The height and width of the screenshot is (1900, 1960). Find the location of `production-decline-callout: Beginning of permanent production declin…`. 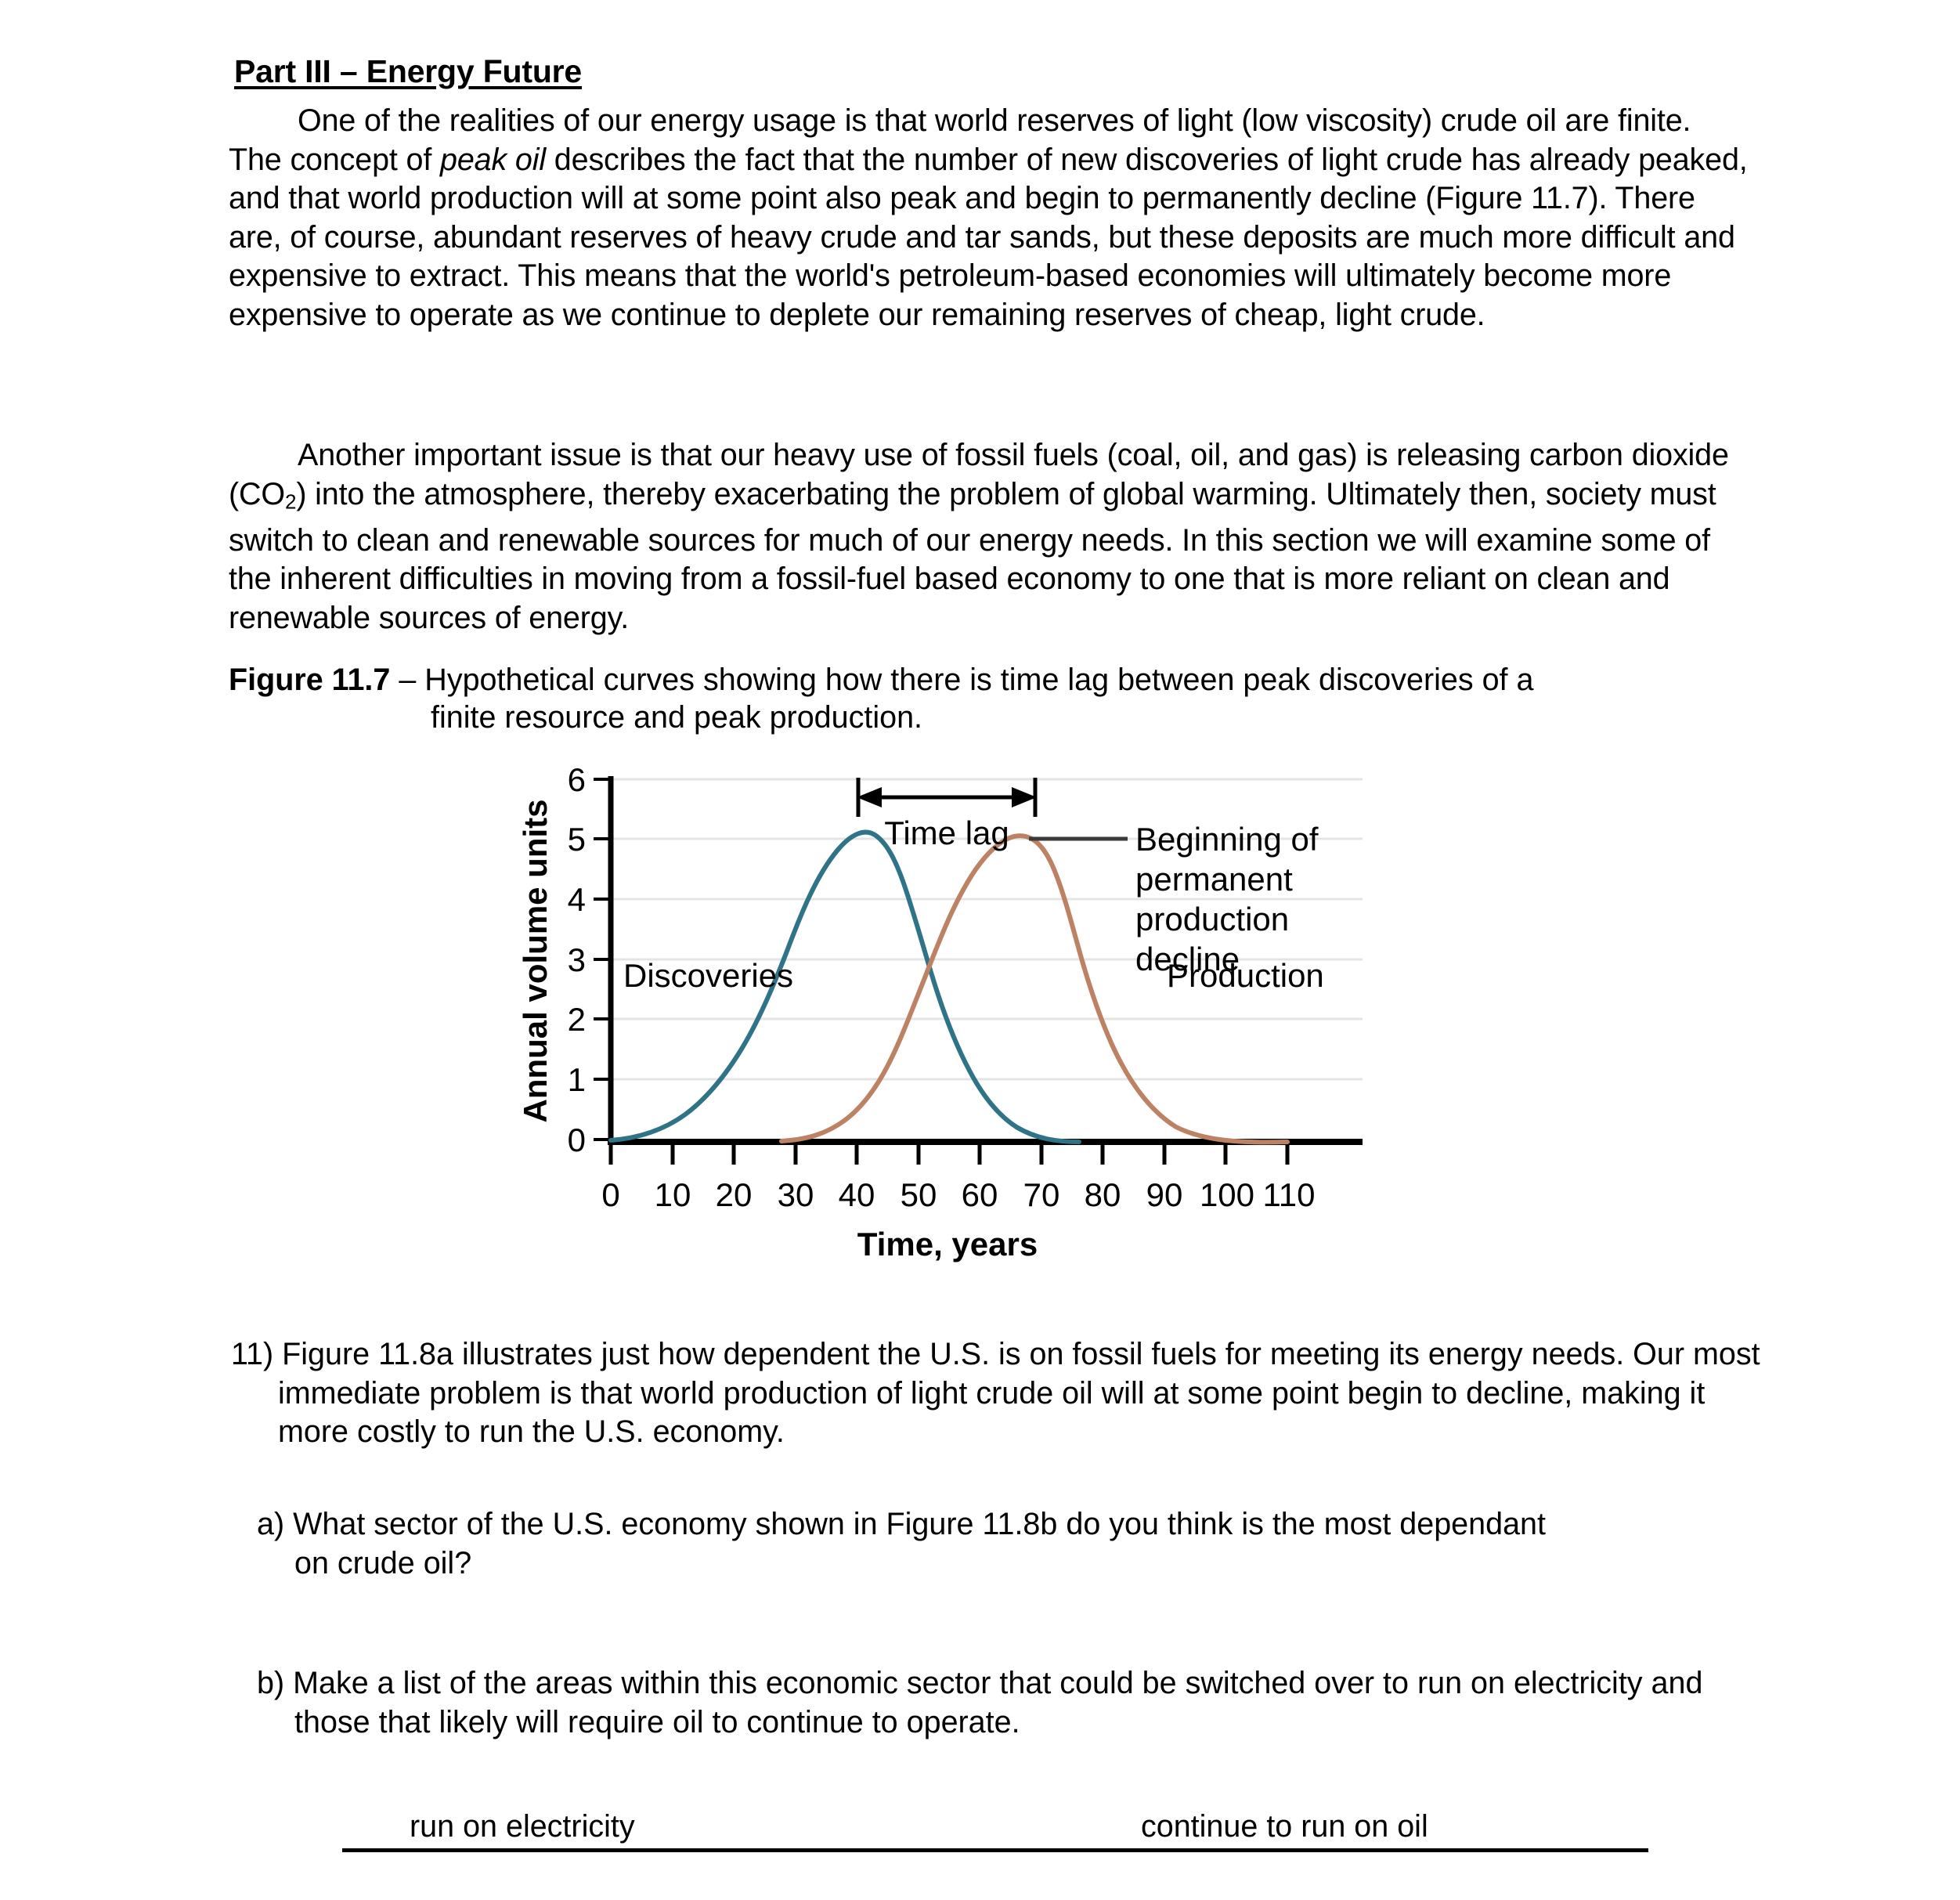

production-decline-callout: Beginning of permanent production declin… is located at coordinates (1174, 899).